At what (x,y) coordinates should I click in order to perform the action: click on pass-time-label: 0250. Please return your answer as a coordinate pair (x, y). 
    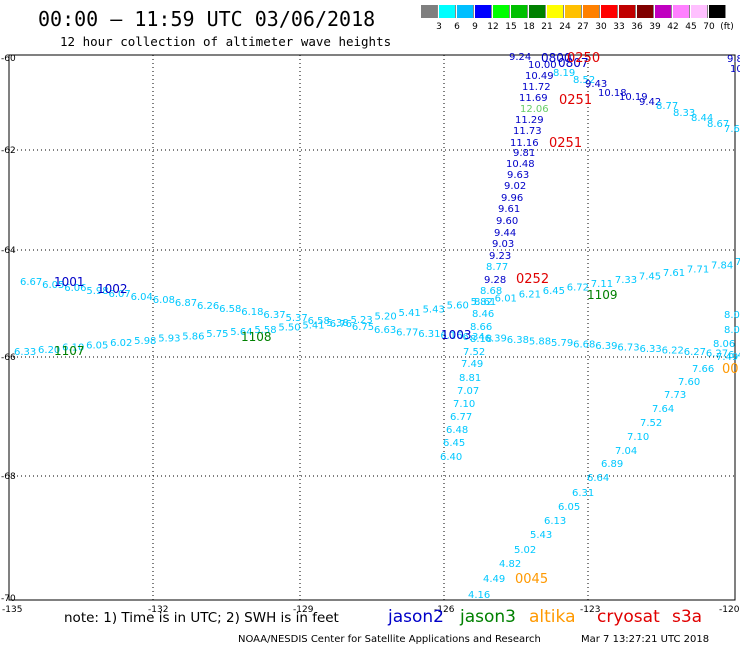
    Looking at the image, I should click on (583, 58).